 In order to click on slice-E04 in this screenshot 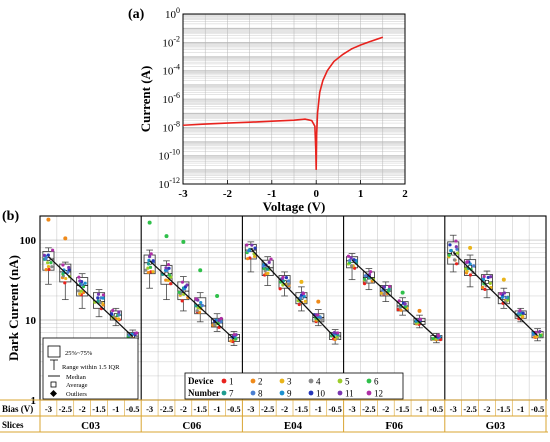, I will do `click(293, 293)`.